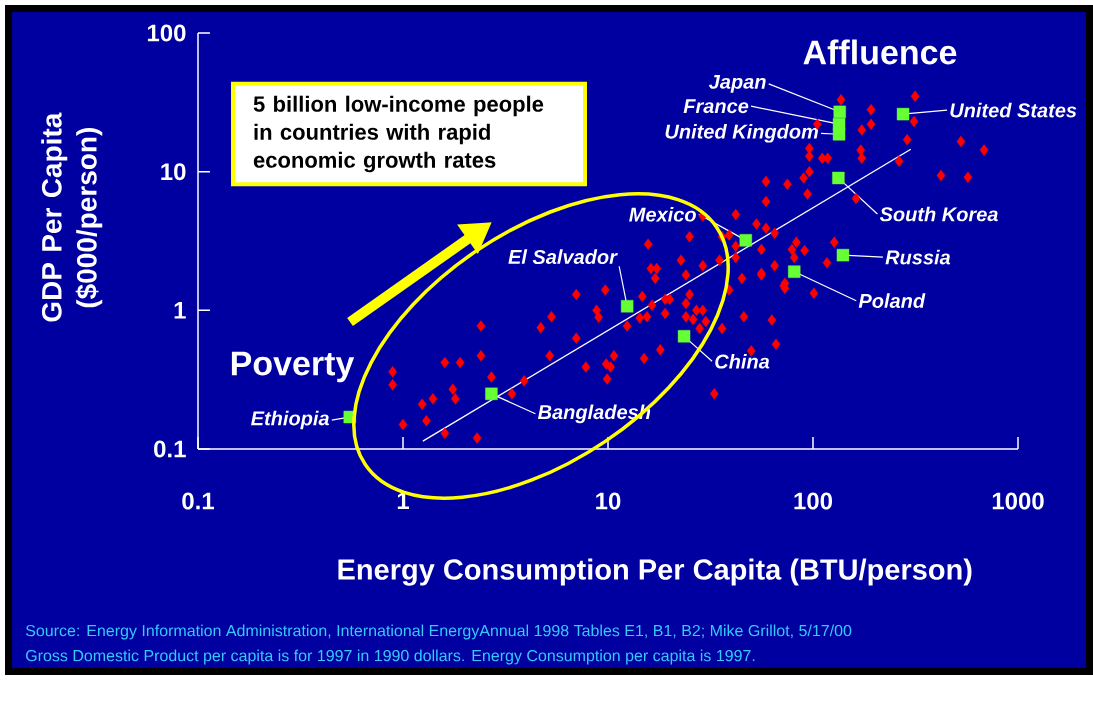 The height and width of the screenshot is (709, 1093). Describe the element at coordinates (403, 501) in the screenshot. I see `x-tick-label: 1` at that location.